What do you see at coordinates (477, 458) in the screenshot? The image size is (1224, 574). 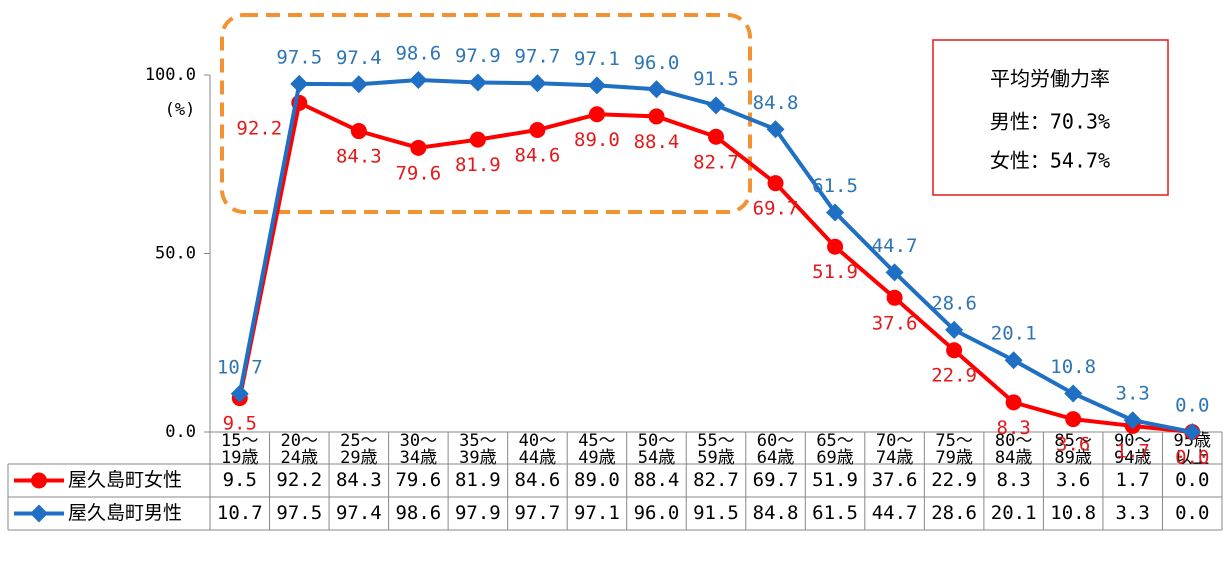 I see `x-tick-label: 39歳` at bounding box center [477, 458].